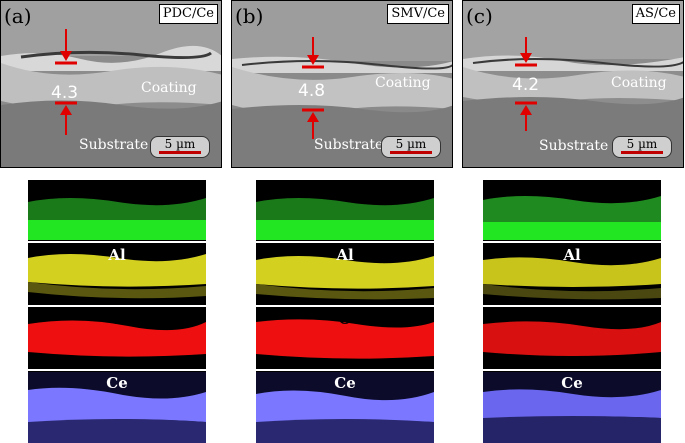 Image resolution: width=685 pixels, height=443 pixels. What do you see at coordinates (411, 144) in the screenshot?
I see `scale-bar-text-b: 5 µm` at bounding box center [411, 144].